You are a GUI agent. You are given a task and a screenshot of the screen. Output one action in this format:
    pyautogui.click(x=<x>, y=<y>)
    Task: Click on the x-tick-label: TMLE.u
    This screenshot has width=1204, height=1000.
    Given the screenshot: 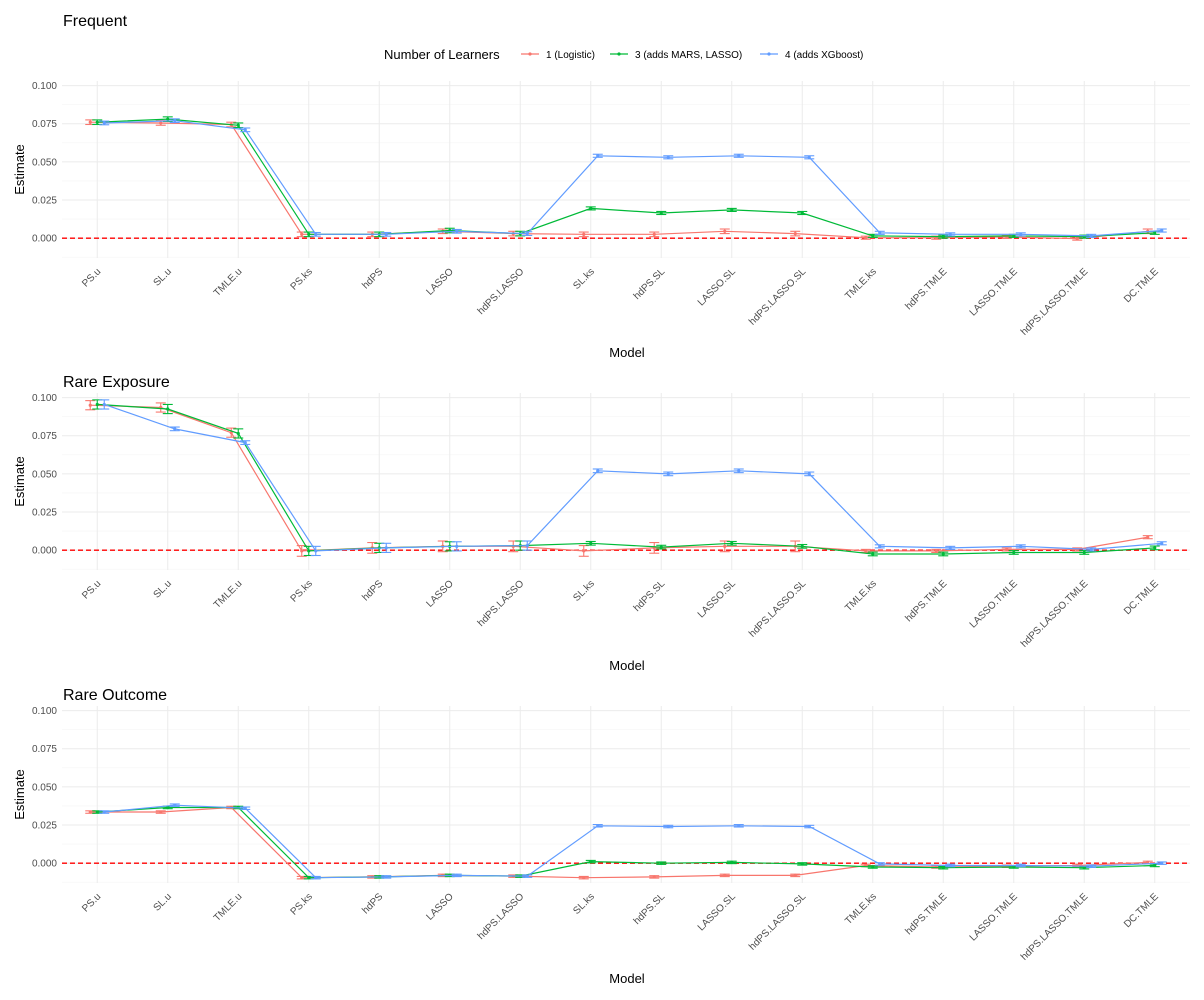 What is the action you would take?
    pyautogui.click(x=228, y=282)
    